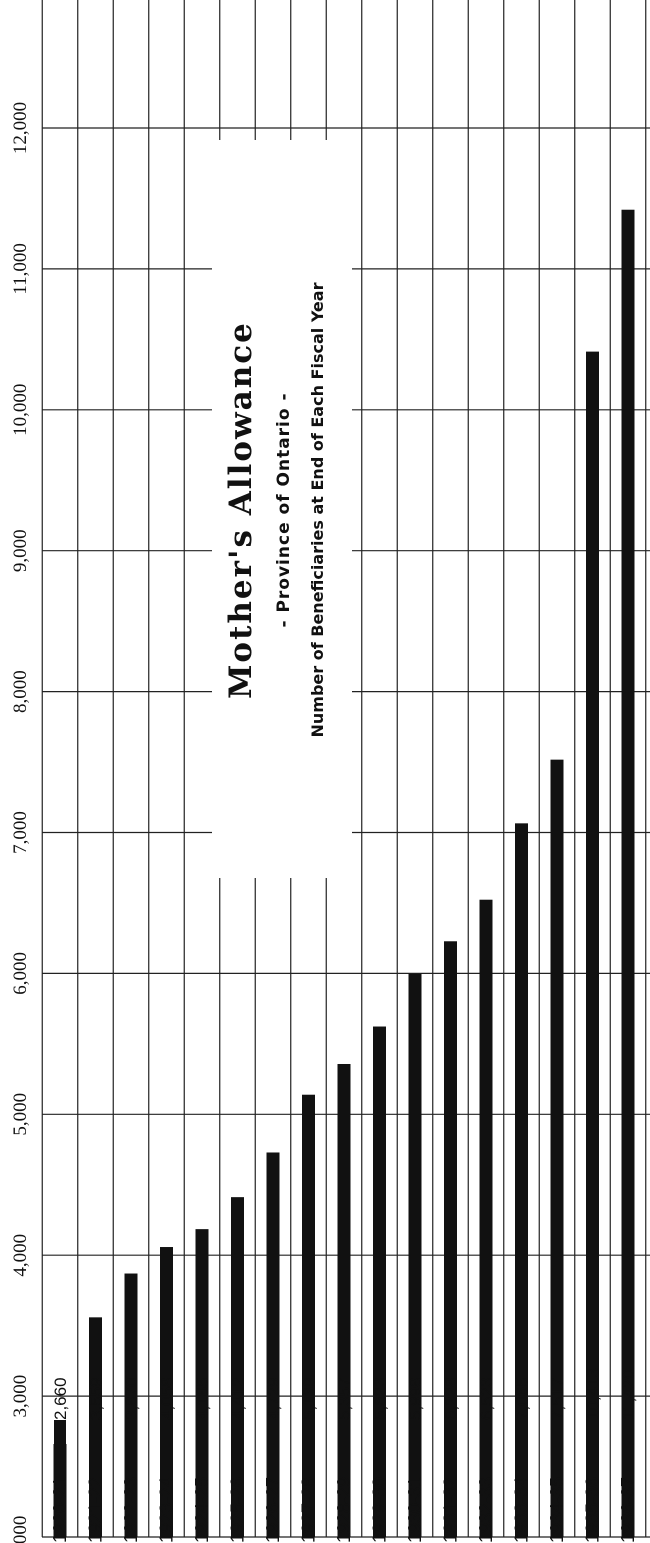 The width and height of the screenshot is (650, 1543). I want to click on value-label: 6,228, so click(451, 1398).